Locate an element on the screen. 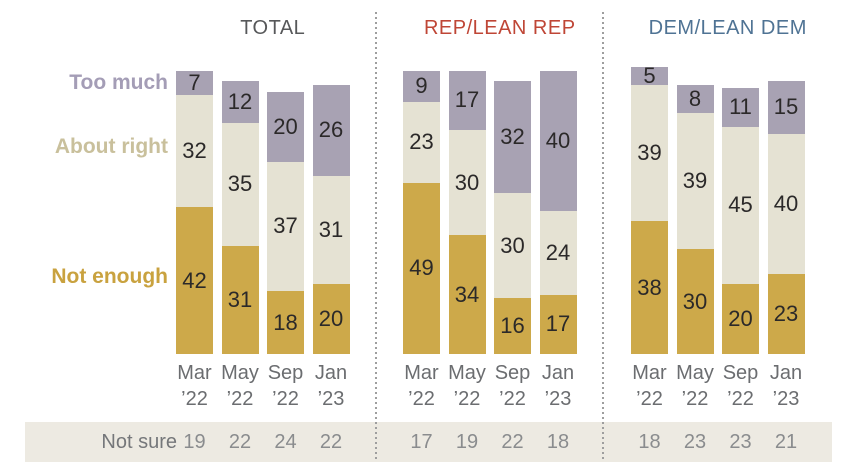 This screenshot has height=471, width=843. bar-segment-about-right: 30 is located at coordinates (512, 245).